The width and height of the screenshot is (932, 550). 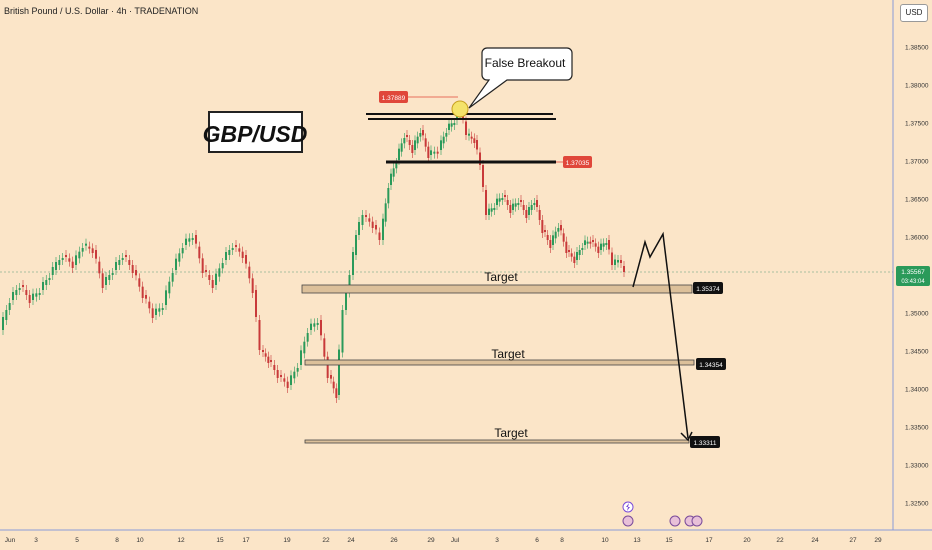 What do you see at coordinates (628, 507) in the screenshot?
I see `lightning-event-icon` at bounding box center [628, 507].